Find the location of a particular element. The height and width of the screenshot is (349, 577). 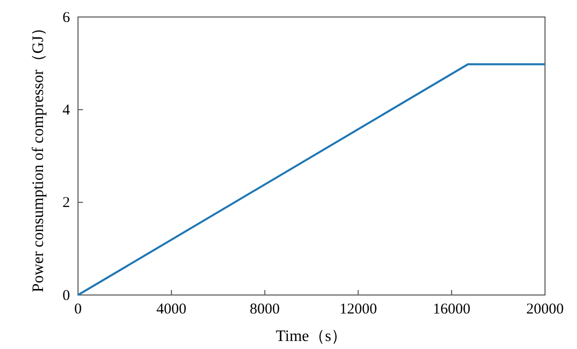

y-tick-label: 6 is located at coordinates (66, 18).